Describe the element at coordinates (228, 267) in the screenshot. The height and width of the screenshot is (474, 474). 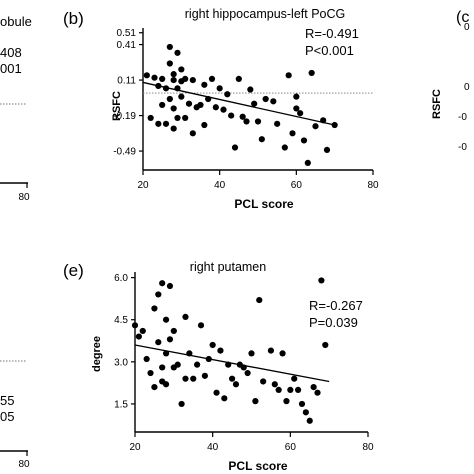
I see `panel-e-title: right putamen` at that location.